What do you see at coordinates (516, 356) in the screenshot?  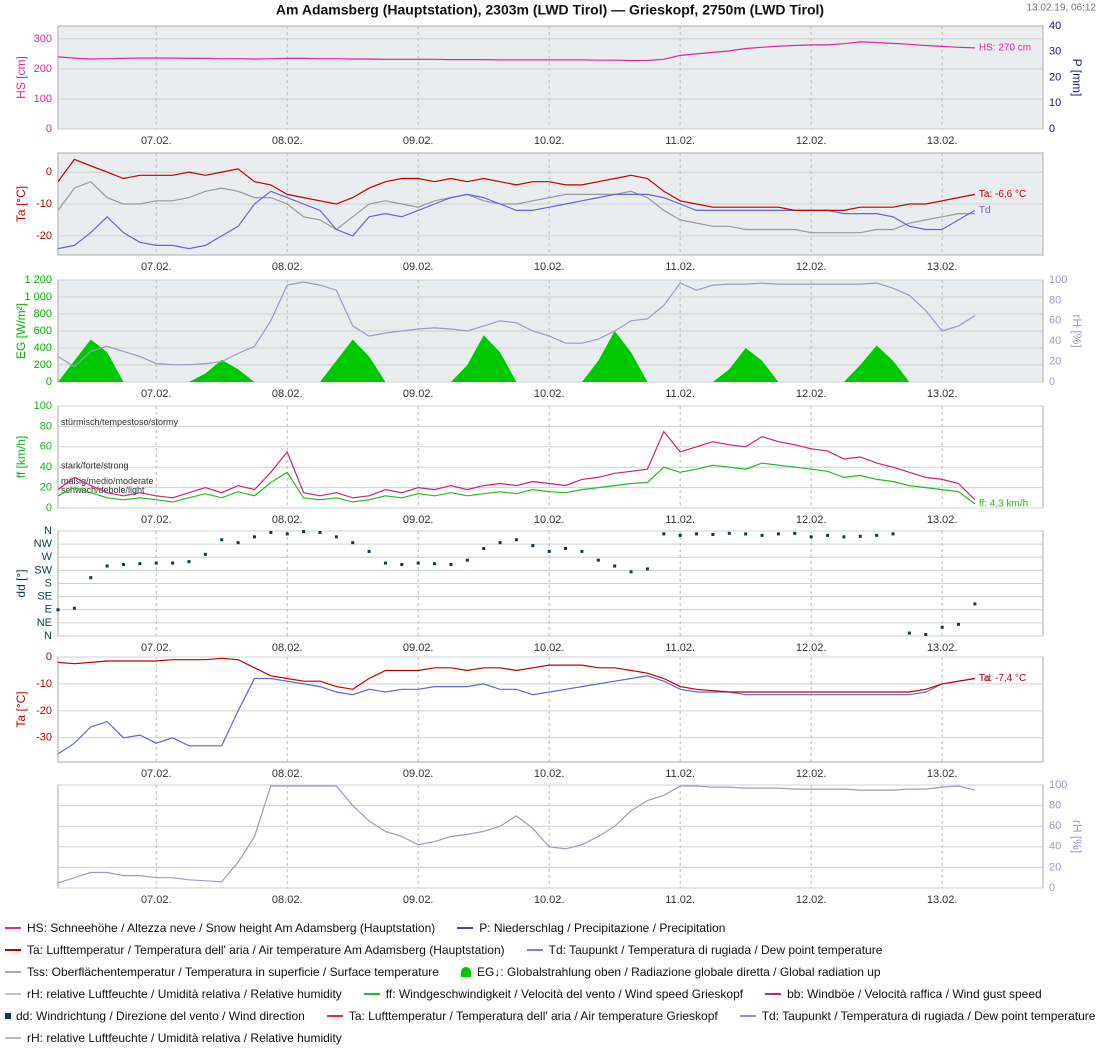 I see `area` at bounding box center [516, 356].